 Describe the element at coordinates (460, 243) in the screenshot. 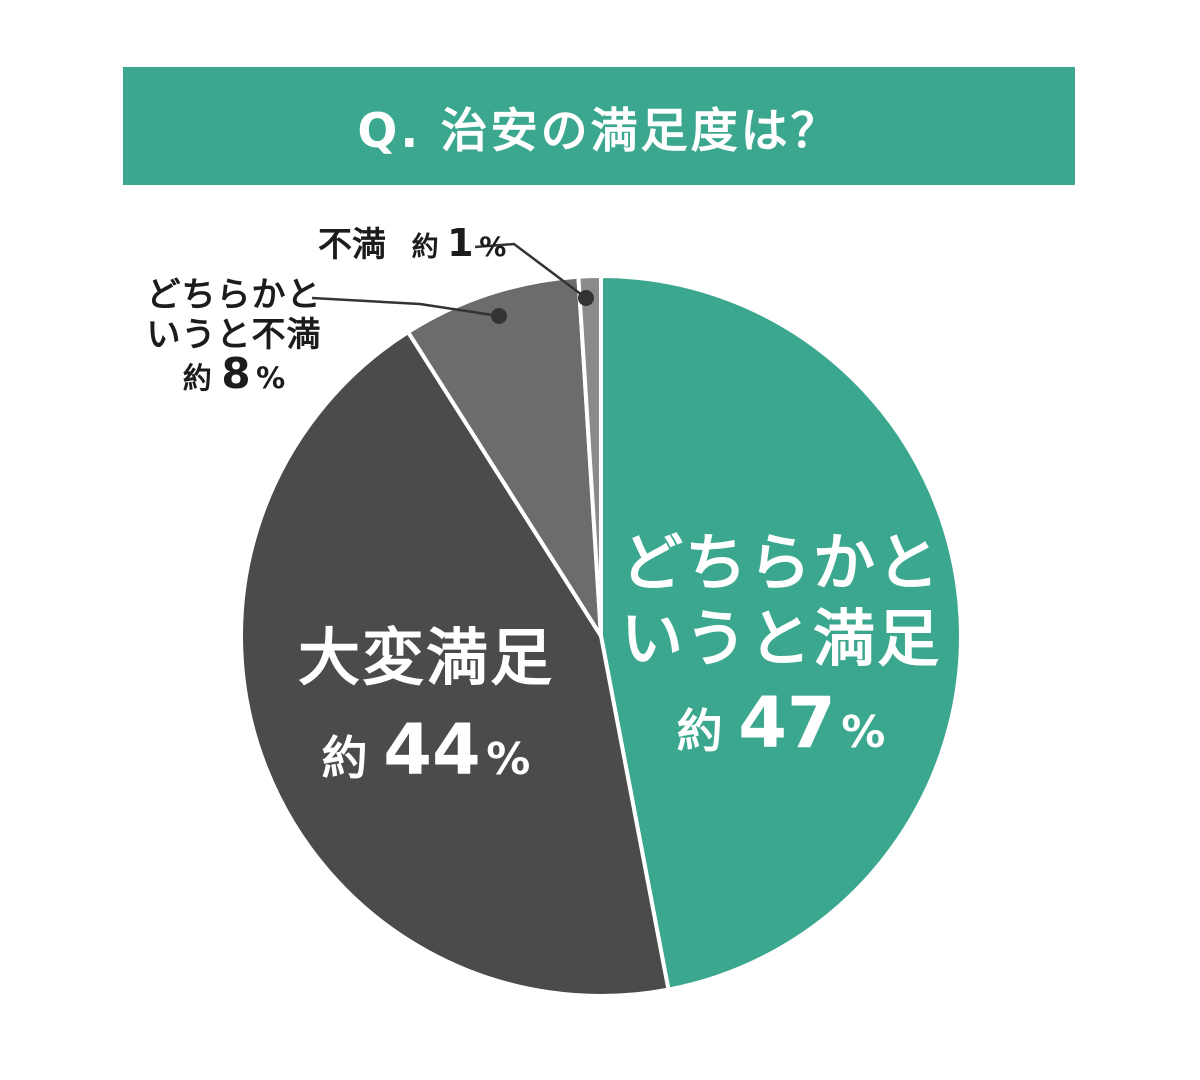

I see `label-dissatisfied-value: 1` at that location.